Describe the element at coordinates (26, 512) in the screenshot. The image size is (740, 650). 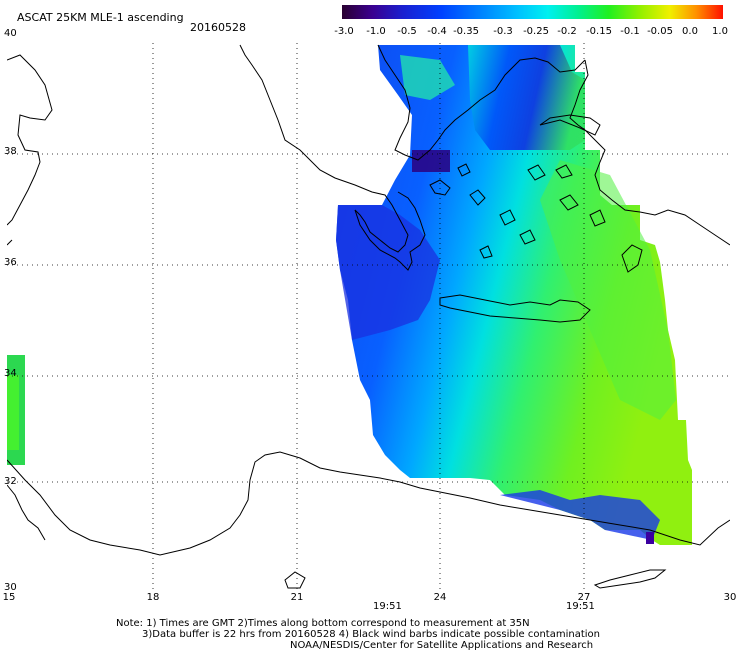
I see `coast-tunisia` at that location.